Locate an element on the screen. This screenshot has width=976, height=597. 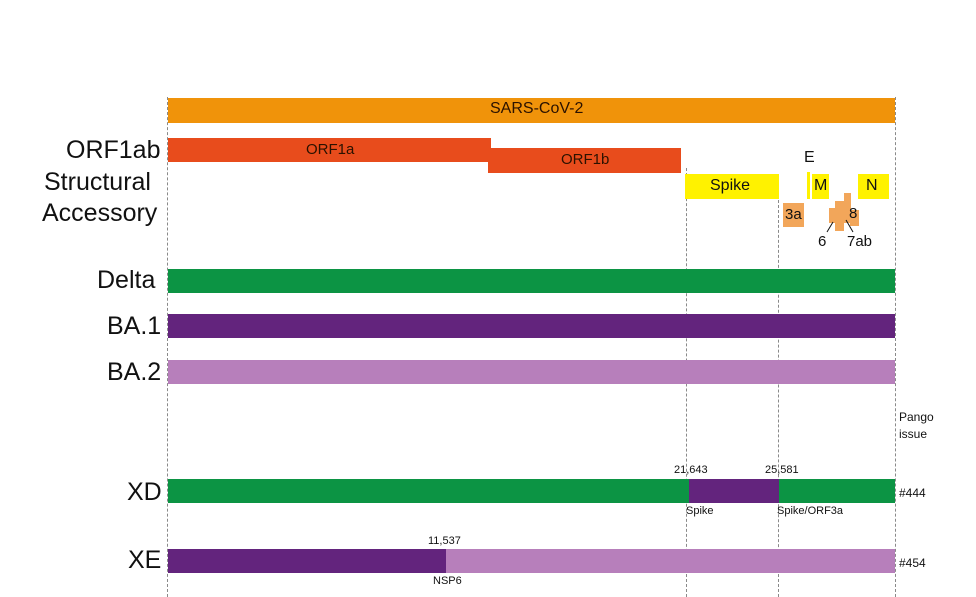
xd-segment-delta-left is located at coordinates (428, 491).